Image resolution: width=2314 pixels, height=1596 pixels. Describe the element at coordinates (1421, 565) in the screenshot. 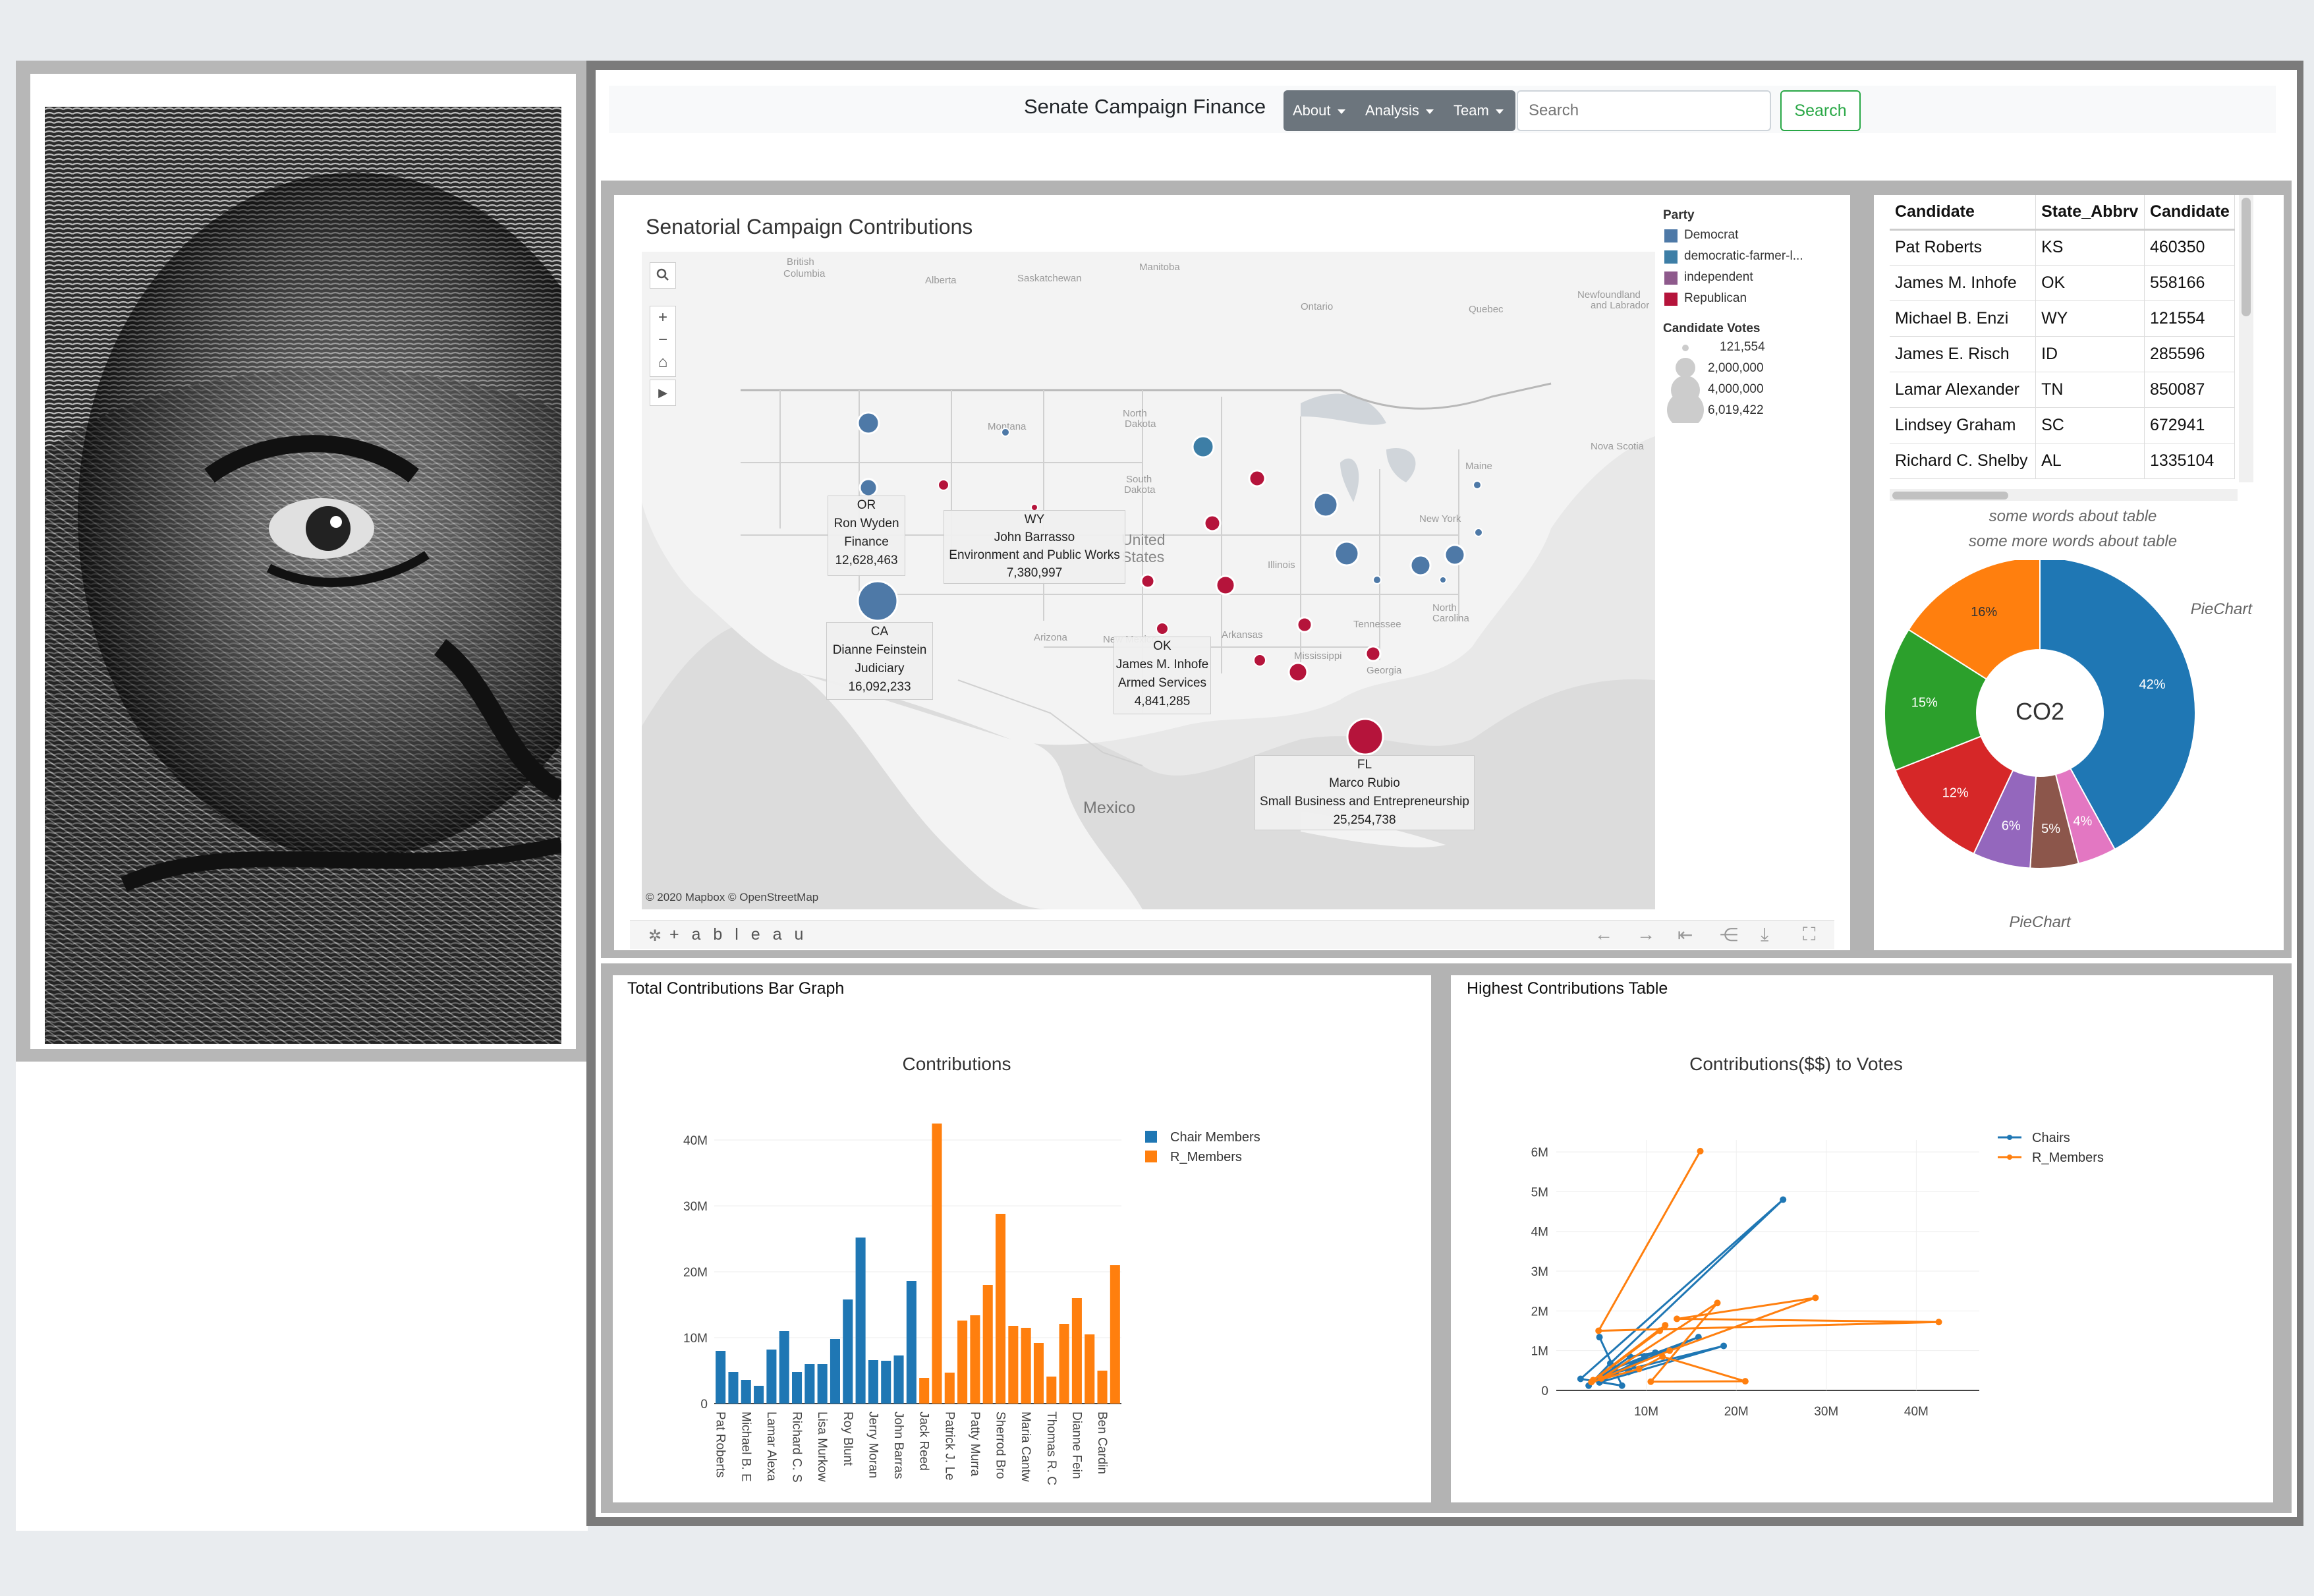

I see `bubble-virginia` at that location.